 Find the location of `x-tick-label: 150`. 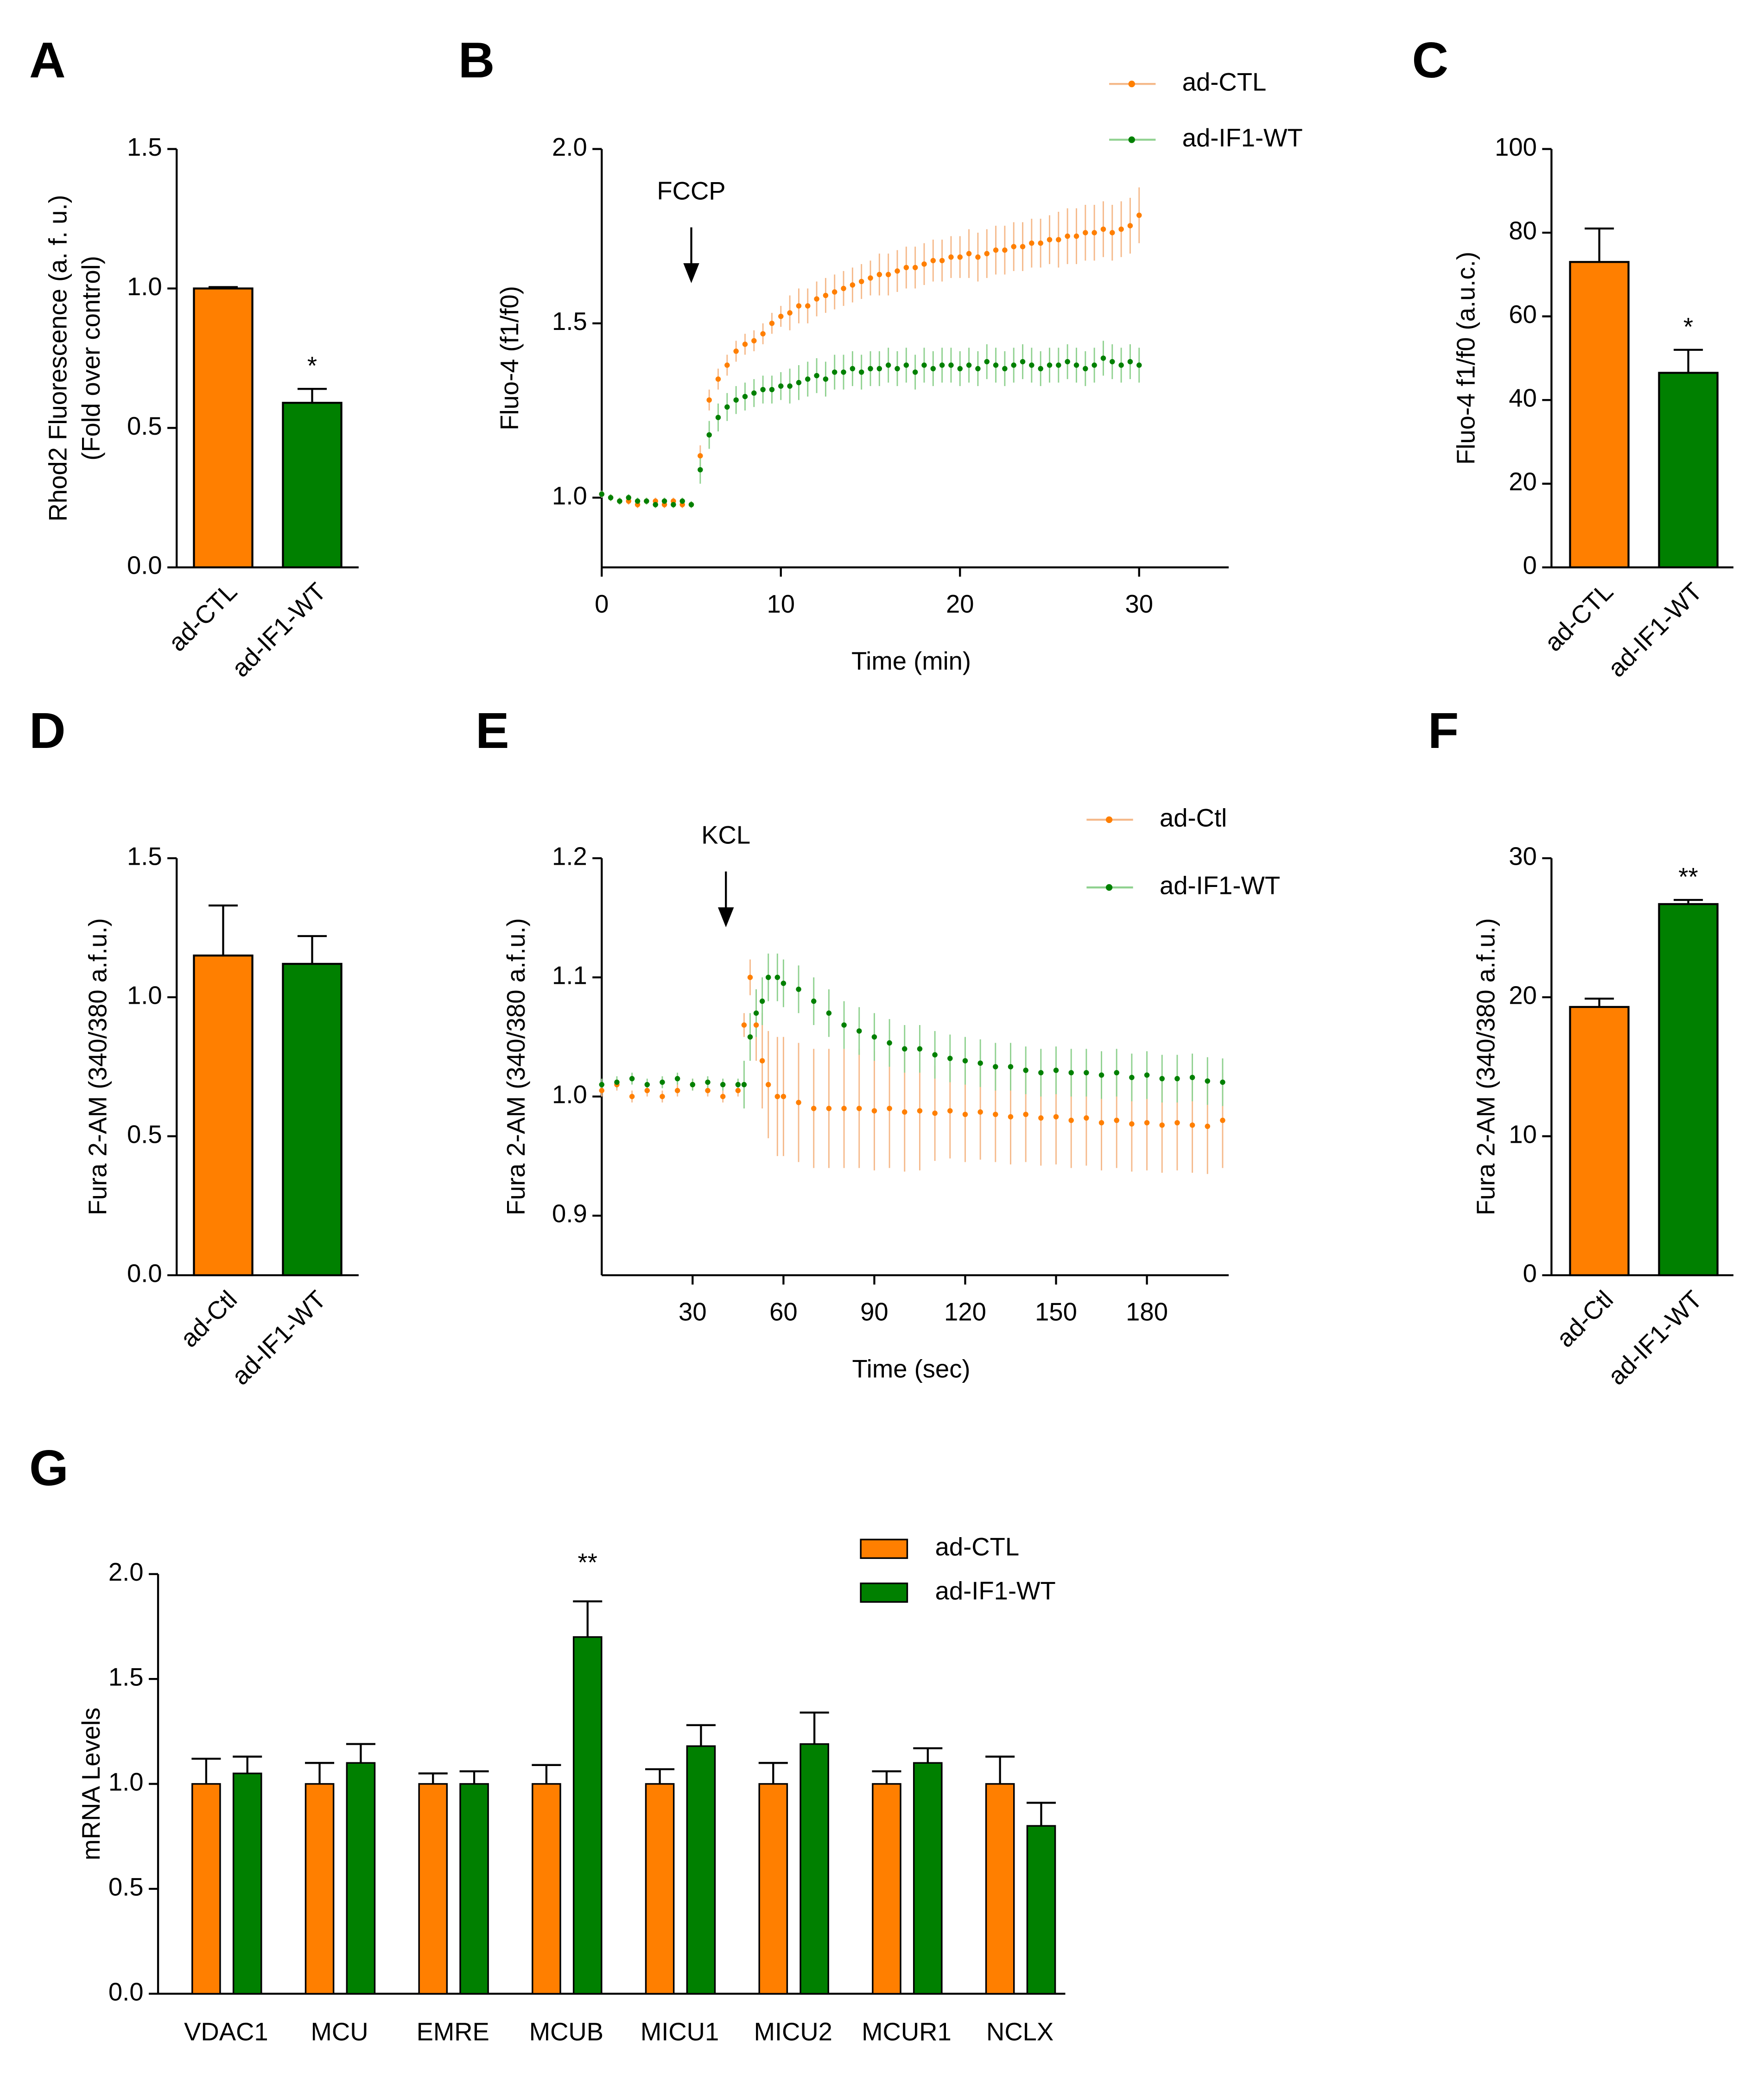

x-tick-label: 150 is located at coordinates (1056, 1312).